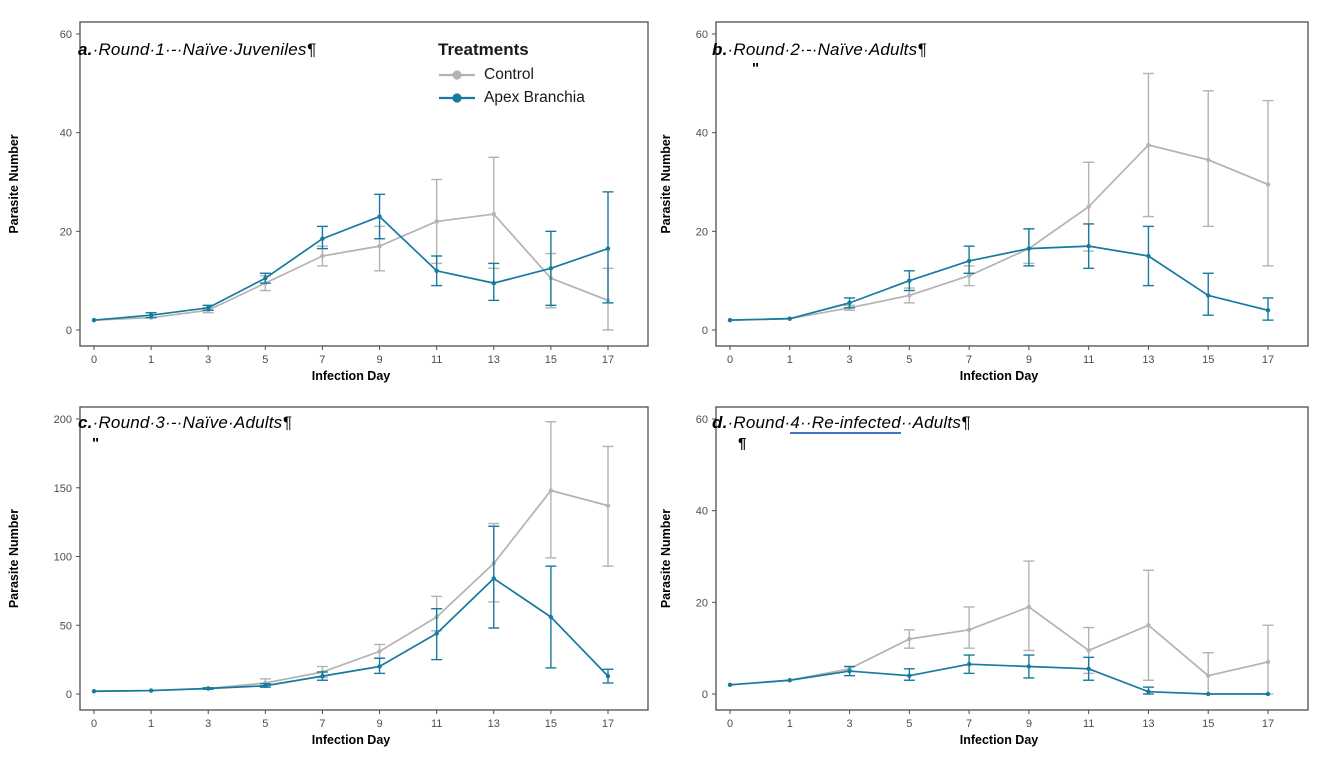 The height and width of the screenshot is (769, 1320). What do you see at coordinates (509, 74) in the screenshot?
I see `legend-label-control: Control` at bounding box center [509, 74].